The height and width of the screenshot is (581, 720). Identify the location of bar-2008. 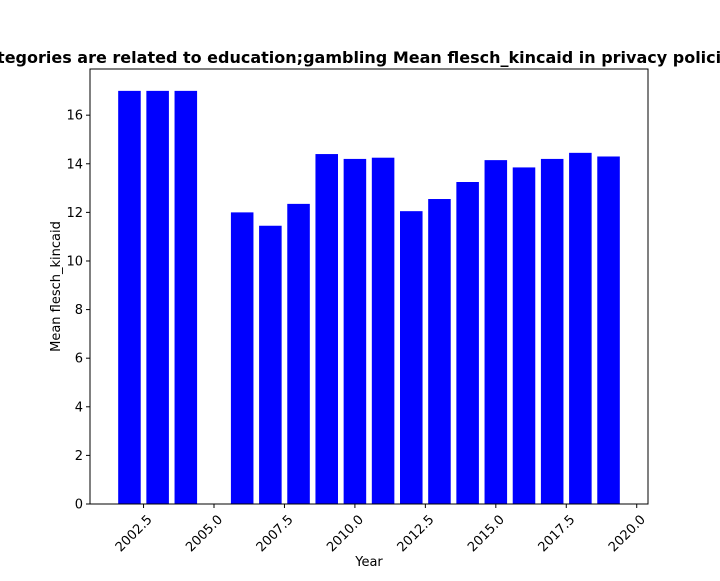
(298, 353).